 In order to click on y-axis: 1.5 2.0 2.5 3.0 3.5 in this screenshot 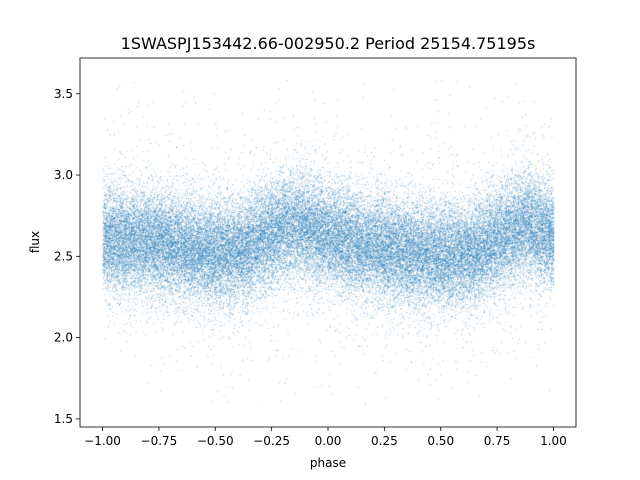, I will do `click(67, 256)`.